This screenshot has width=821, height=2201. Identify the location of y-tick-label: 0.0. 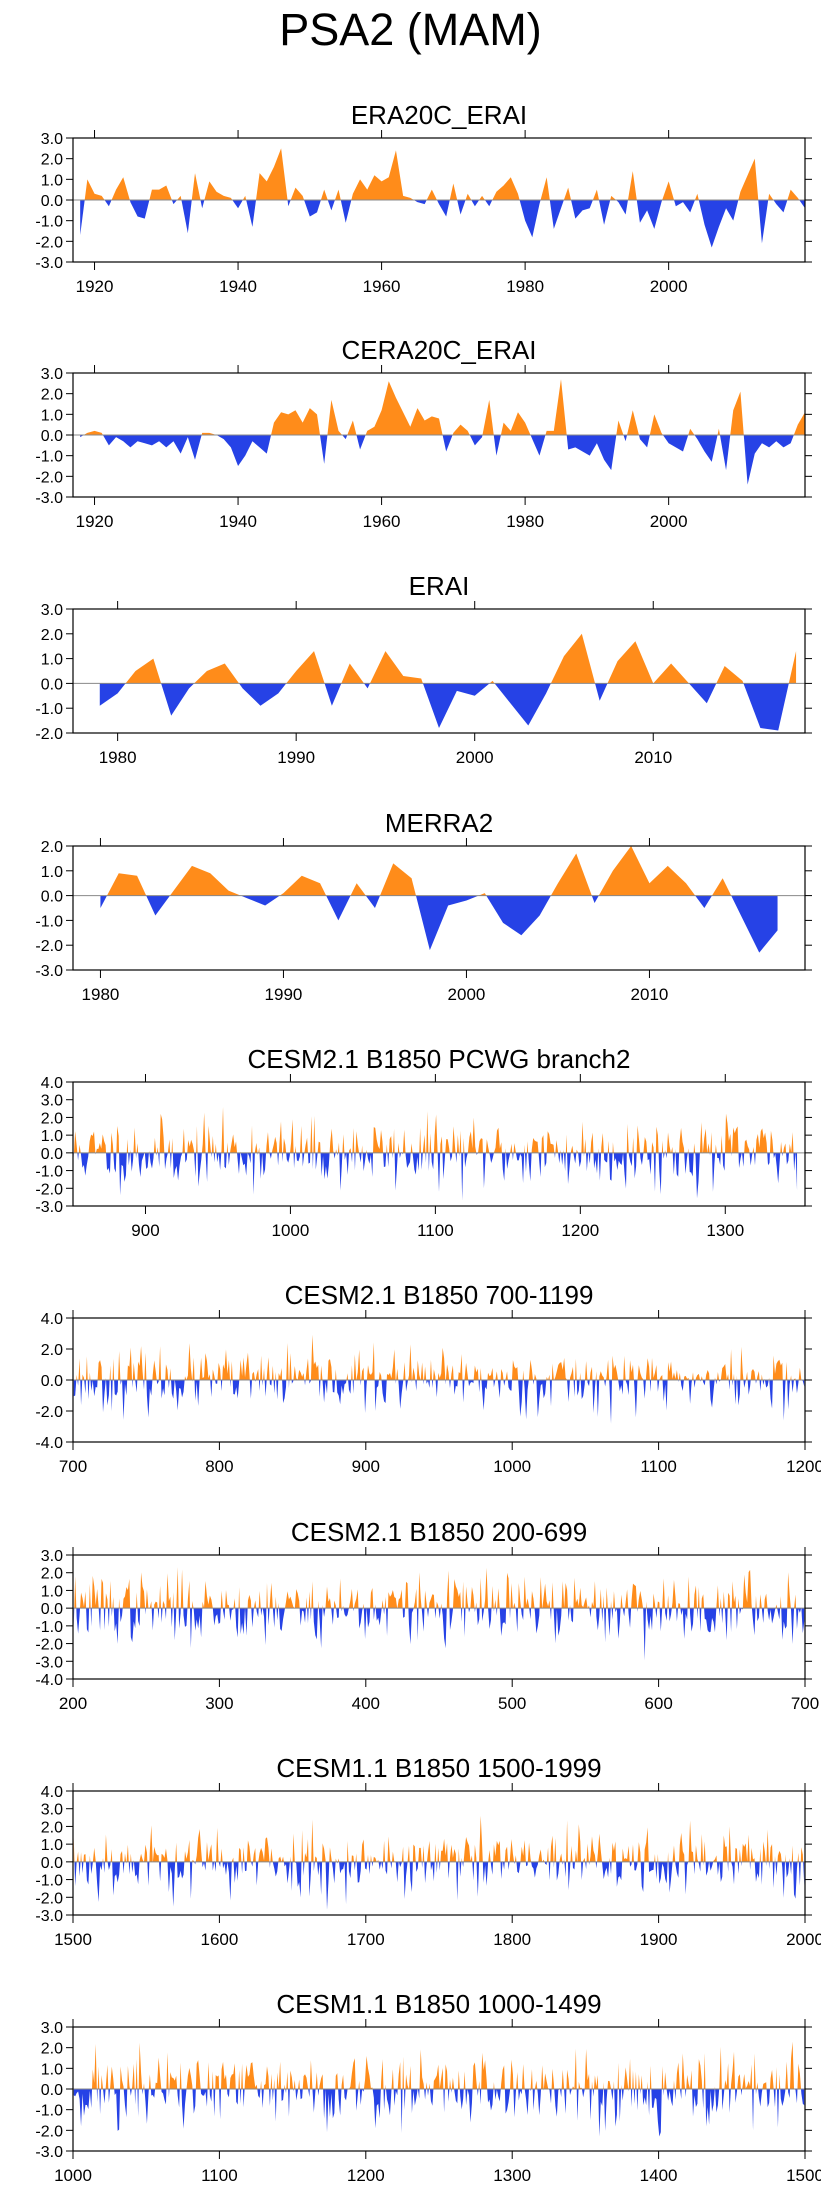
(52, 1609).